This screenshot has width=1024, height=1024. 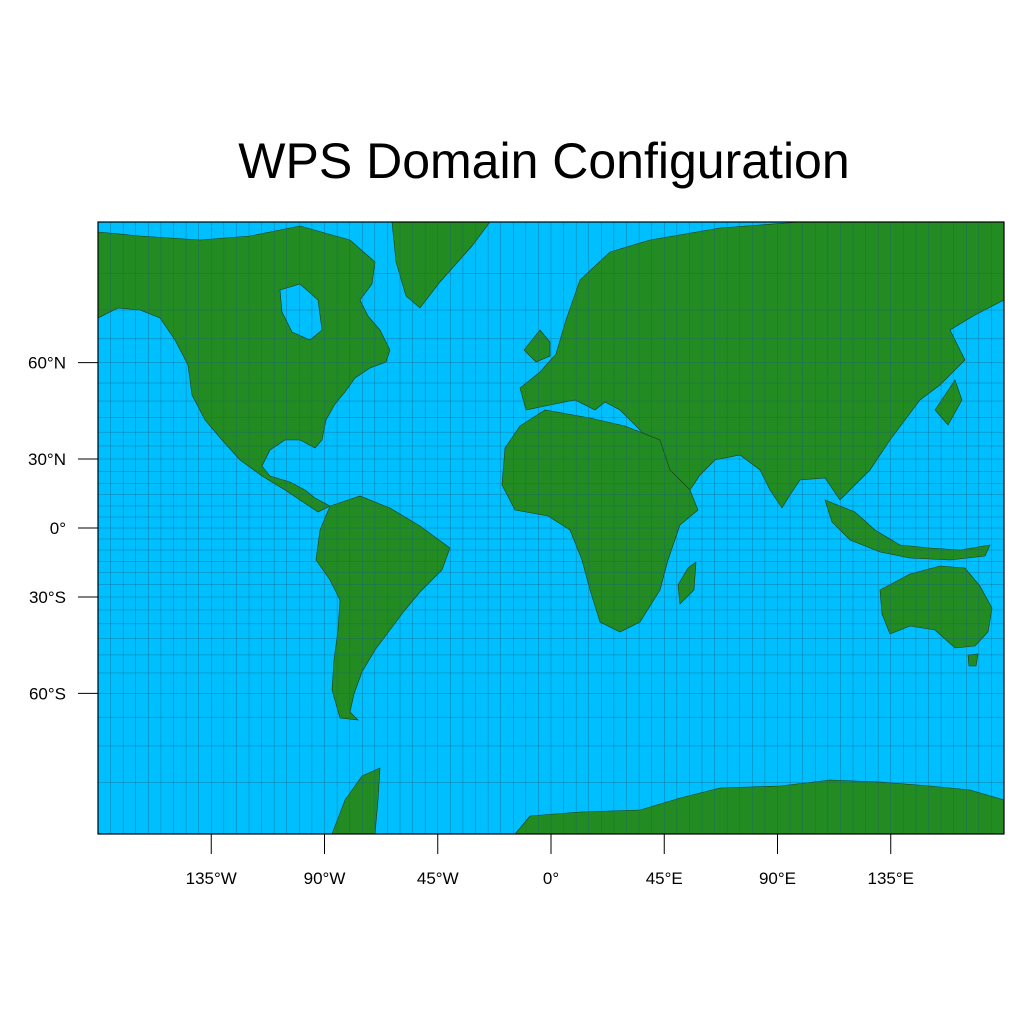 I want to click on landmass-tasmania, so click(x=973, y=660).